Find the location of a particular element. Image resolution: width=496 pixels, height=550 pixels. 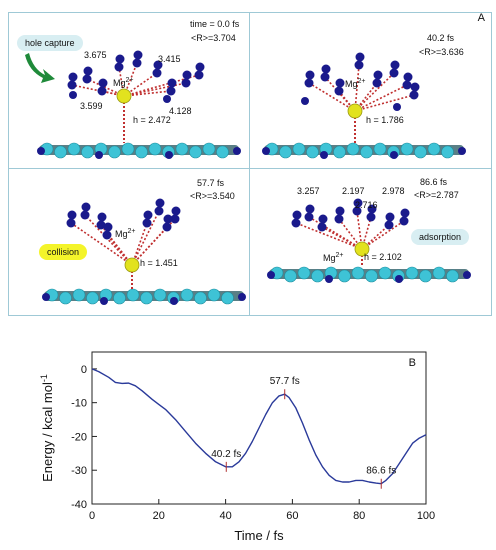

x-tick-label: 80 is located at coordinates (359, 516).